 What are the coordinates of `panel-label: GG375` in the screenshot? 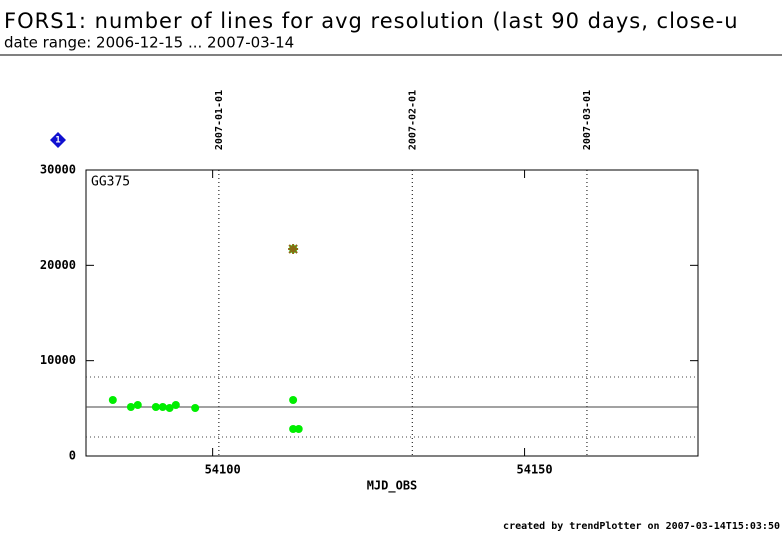 It's located at (110, 182).